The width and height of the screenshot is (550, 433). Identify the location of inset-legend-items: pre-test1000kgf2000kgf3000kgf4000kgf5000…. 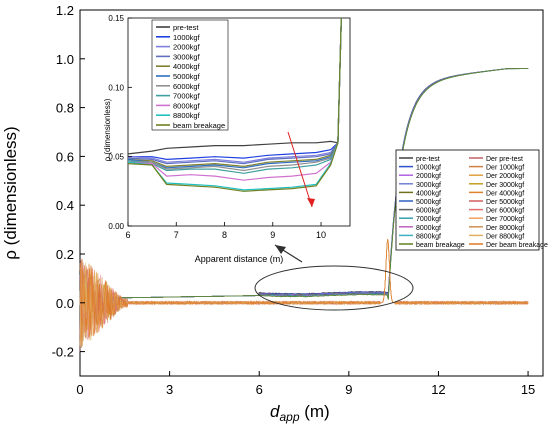
(190, 76).